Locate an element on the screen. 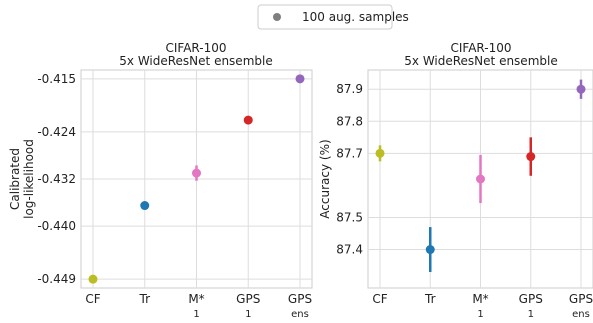  chart-1-x-ticks: CF Tr M* 1 GPS 1 GPS ens is located at coordinates (198, 306).